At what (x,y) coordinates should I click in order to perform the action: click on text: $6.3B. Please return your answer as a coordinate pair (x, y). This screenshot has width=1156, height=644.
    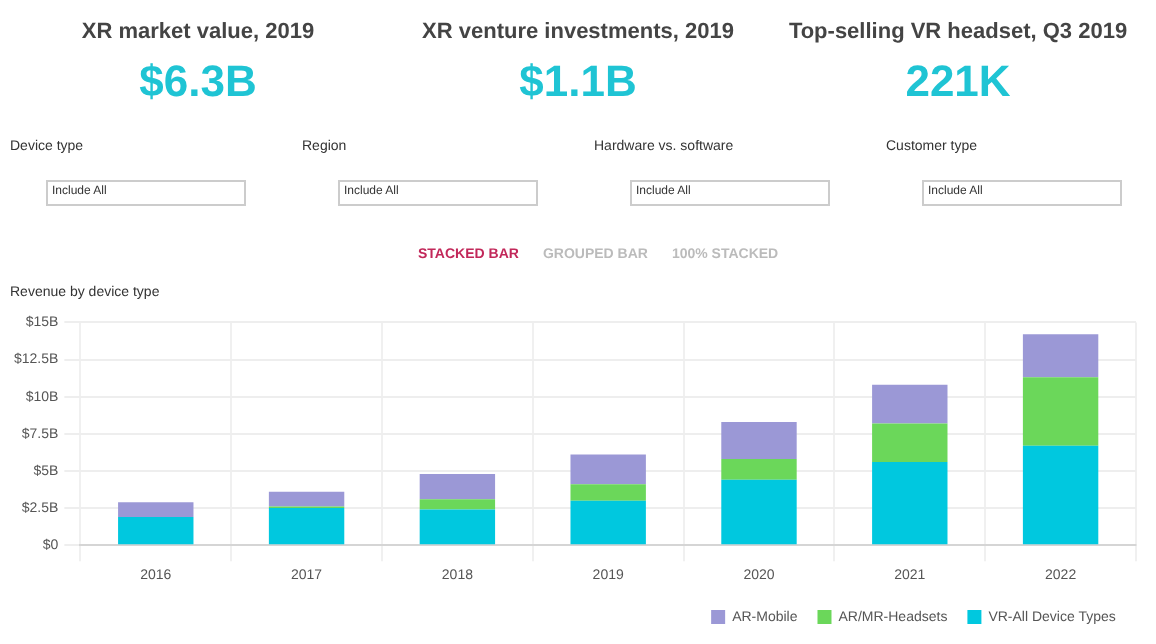
    Looking at the image, I should click on (198, 82).